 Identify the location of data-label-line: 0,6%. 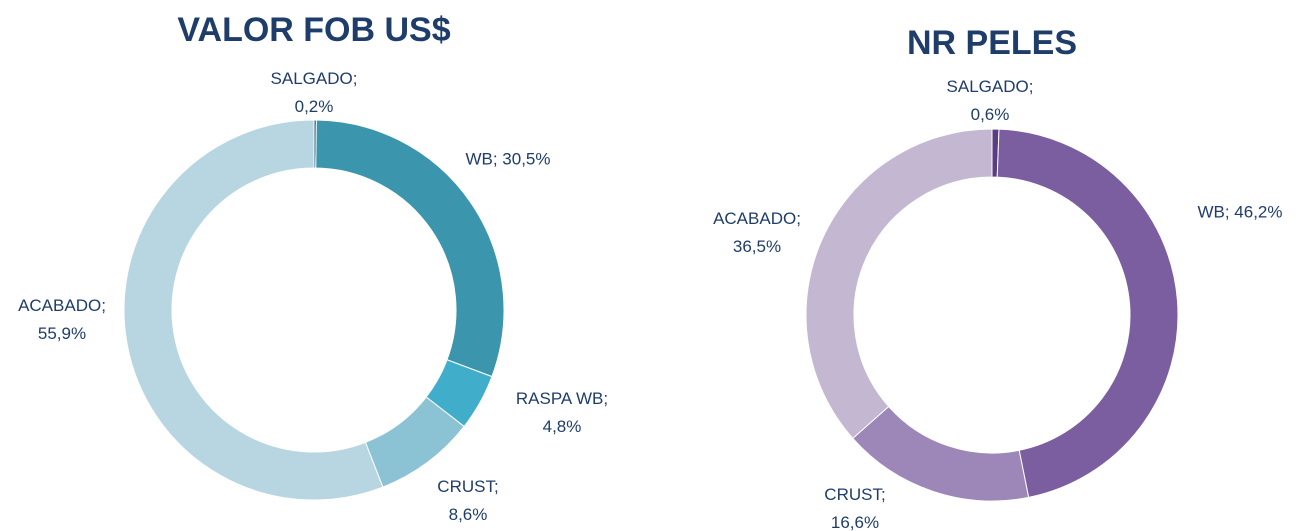
(990, 114).